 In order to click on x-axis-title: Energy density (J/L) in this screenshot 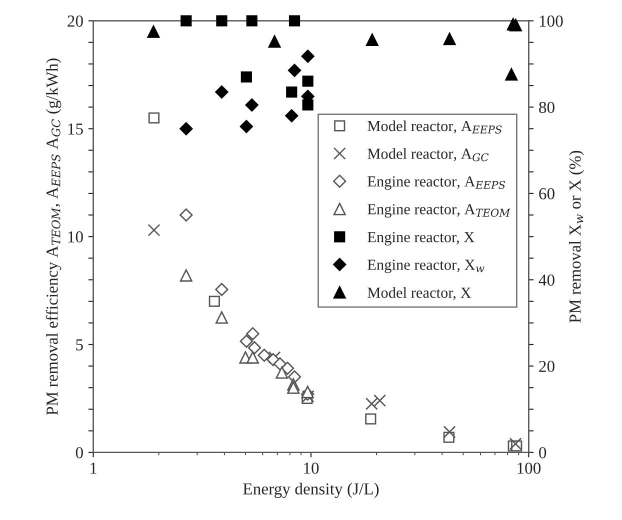, I will do `click(311, 490)`.